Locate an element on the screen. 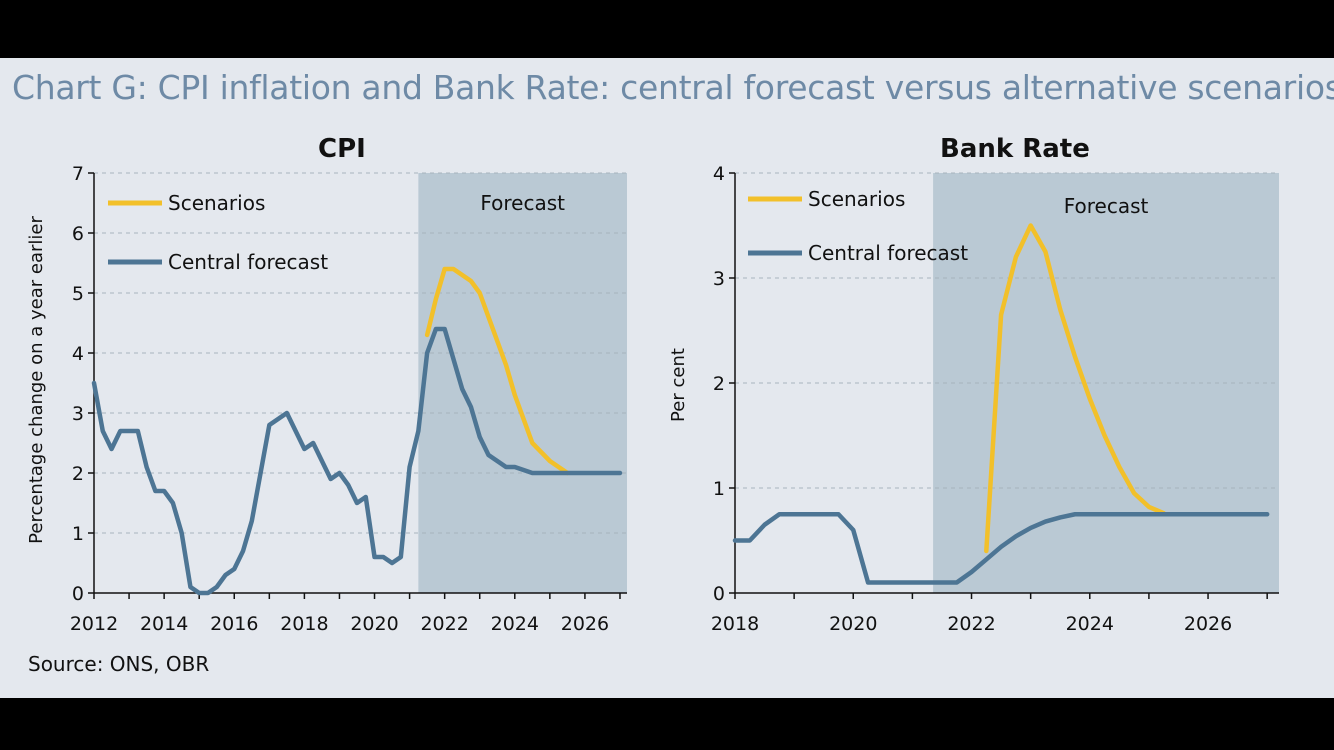 Image resolution: width=1334 pixels, height=750 pixels. cpi-x-tick-label: 2012 is located at coordinates (94, 624).